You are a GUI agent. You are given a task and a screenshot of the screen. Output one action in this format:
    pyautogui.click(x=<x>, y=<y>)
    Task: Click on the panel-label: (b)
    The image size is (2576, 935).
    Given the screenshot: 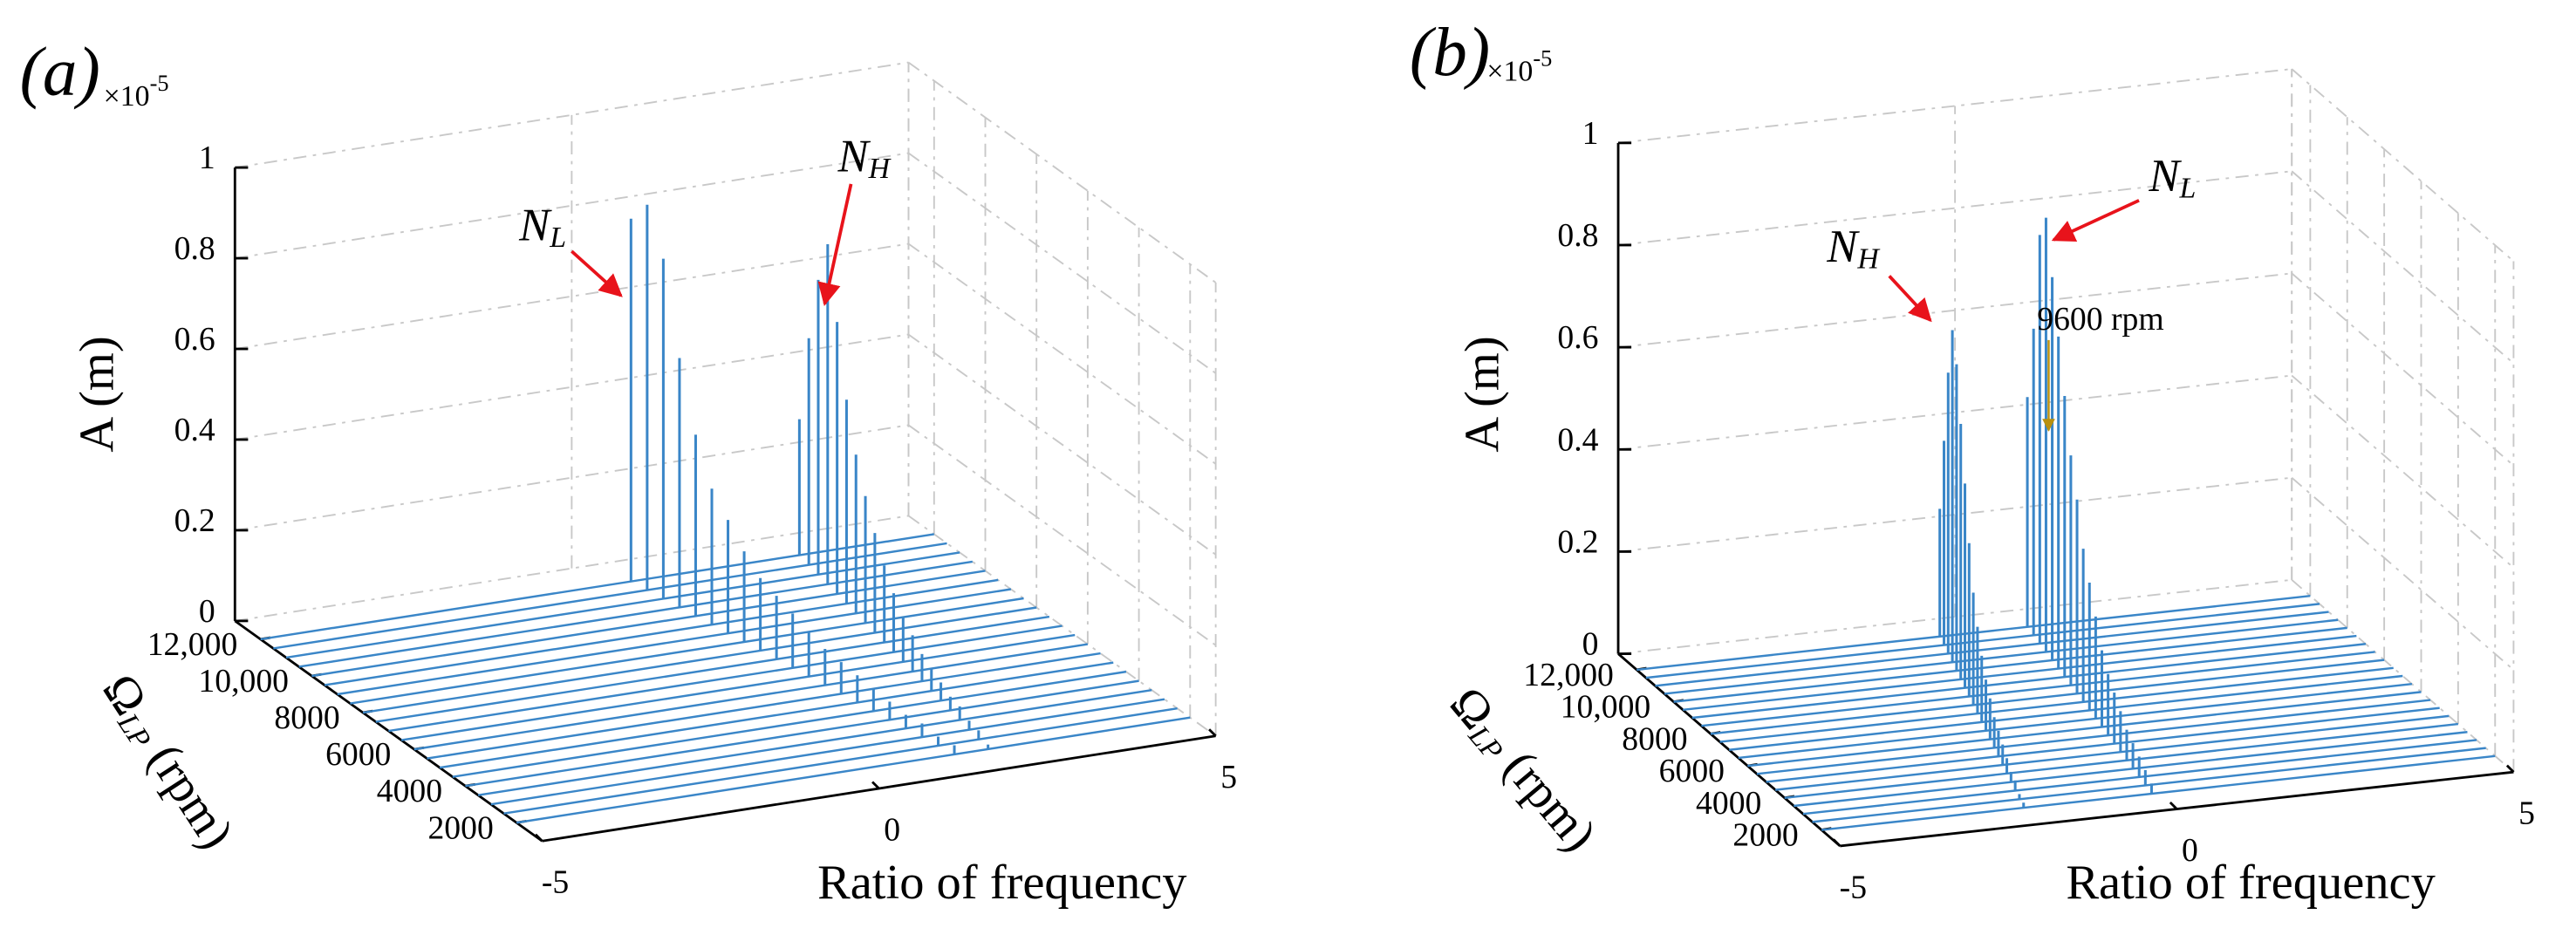 What is the action you would take?
    pyautogui.click(x=1450, y=53)
    